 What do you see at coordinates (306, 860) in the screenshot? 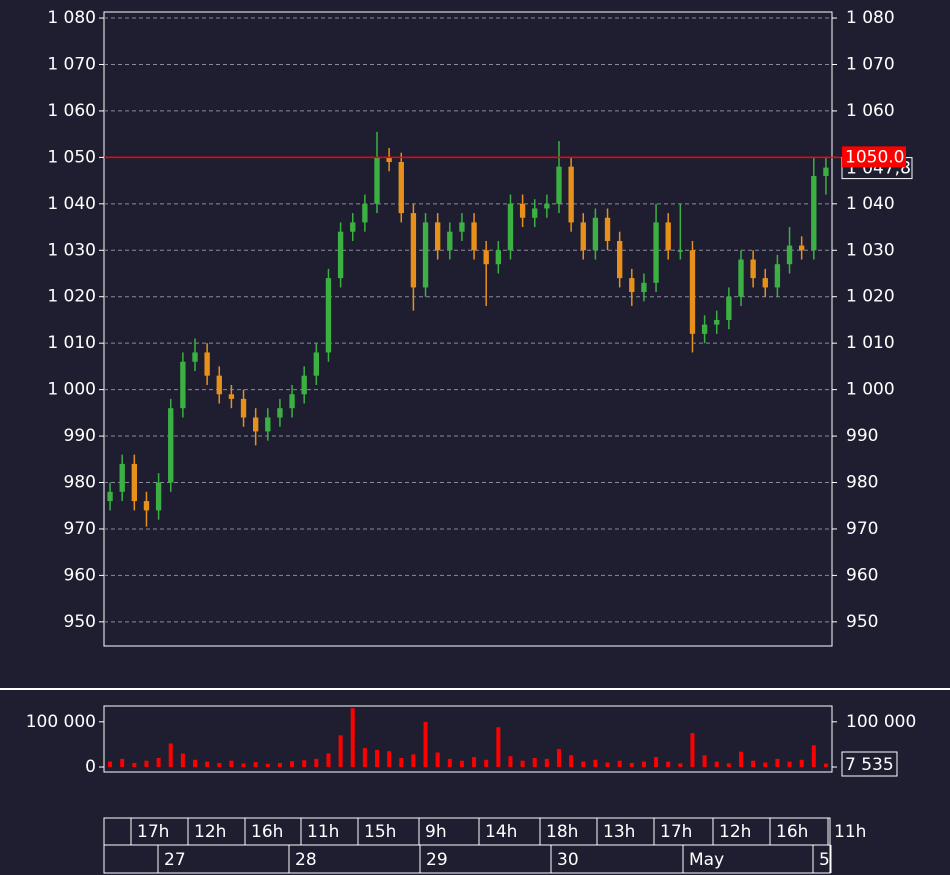
I see `day-label: 28` at bounding box center [306, 860].